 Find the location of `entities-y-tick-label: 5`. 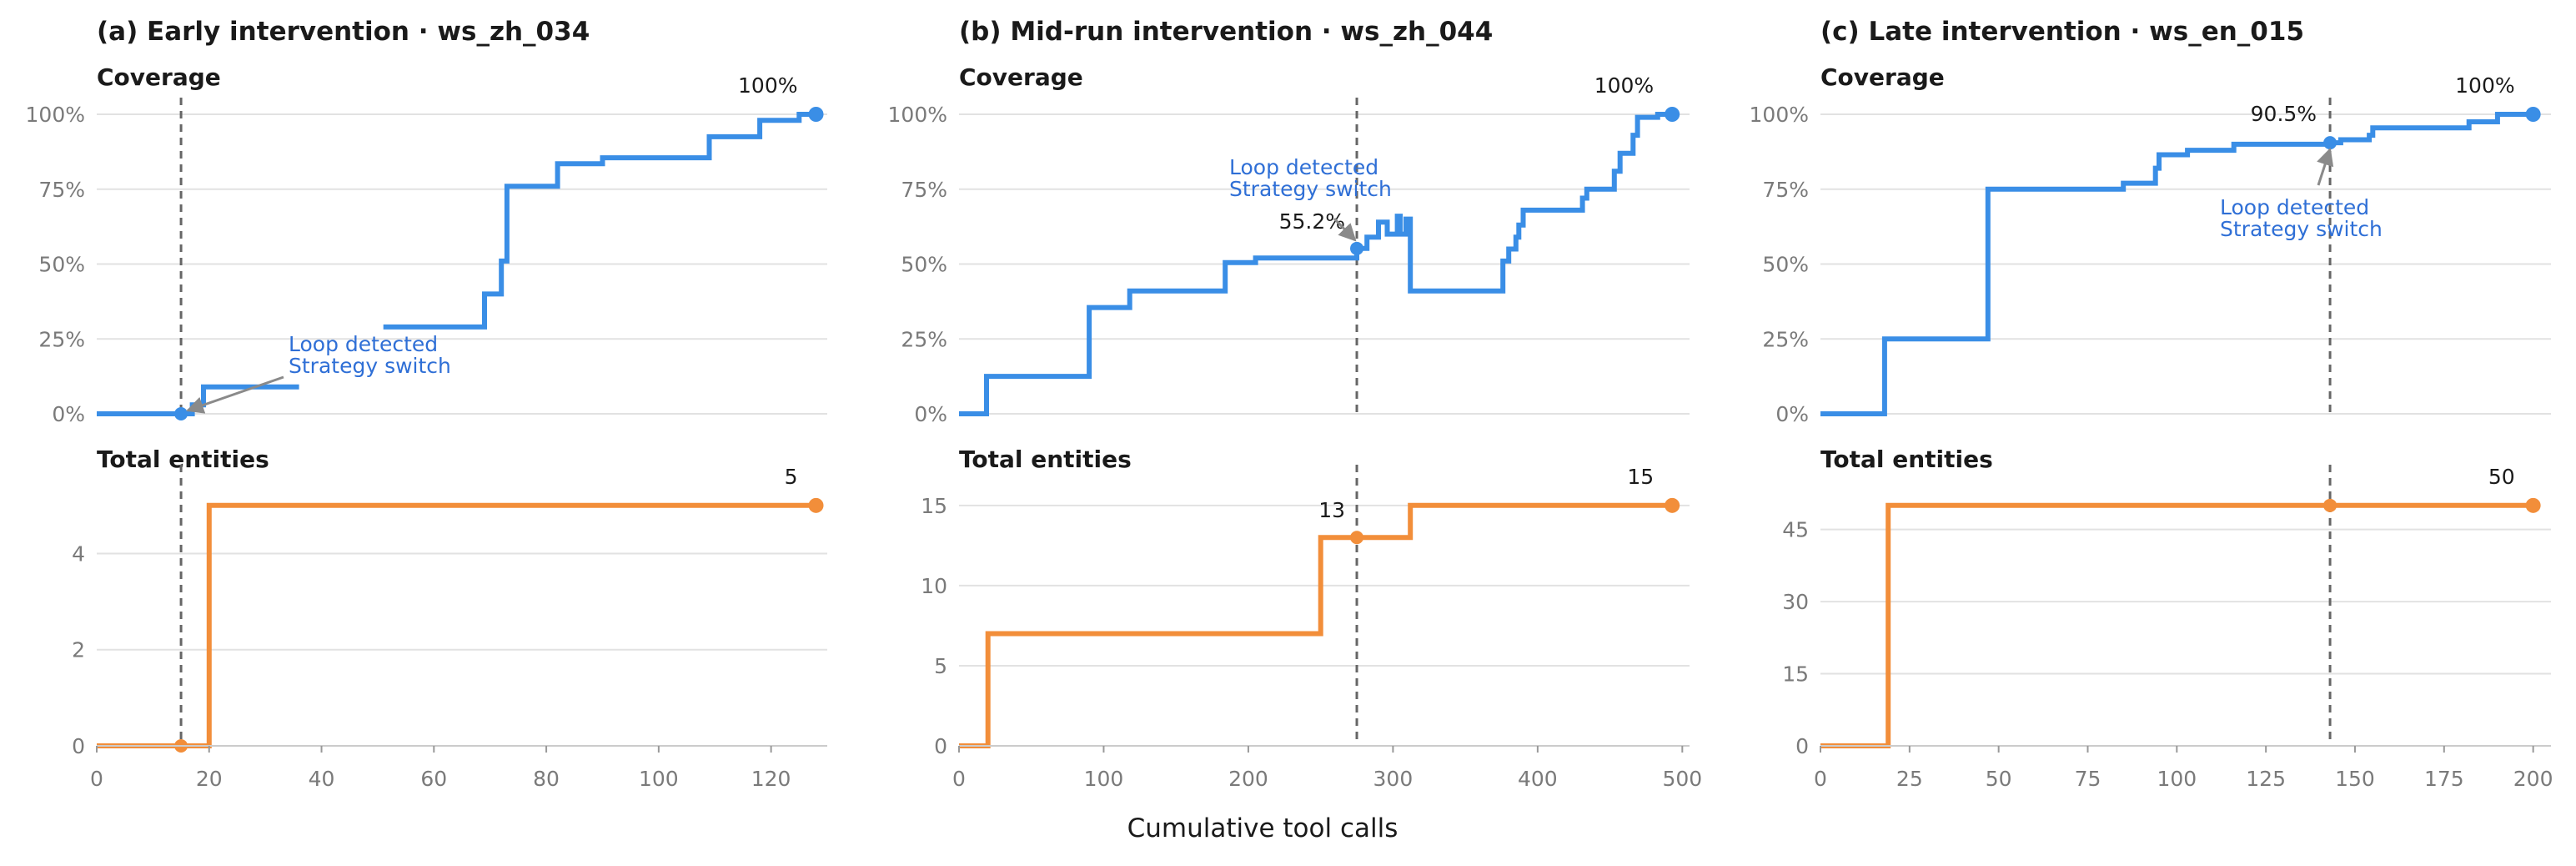

entities-y-tick-label: 5 is located at coordinates (940, 666).